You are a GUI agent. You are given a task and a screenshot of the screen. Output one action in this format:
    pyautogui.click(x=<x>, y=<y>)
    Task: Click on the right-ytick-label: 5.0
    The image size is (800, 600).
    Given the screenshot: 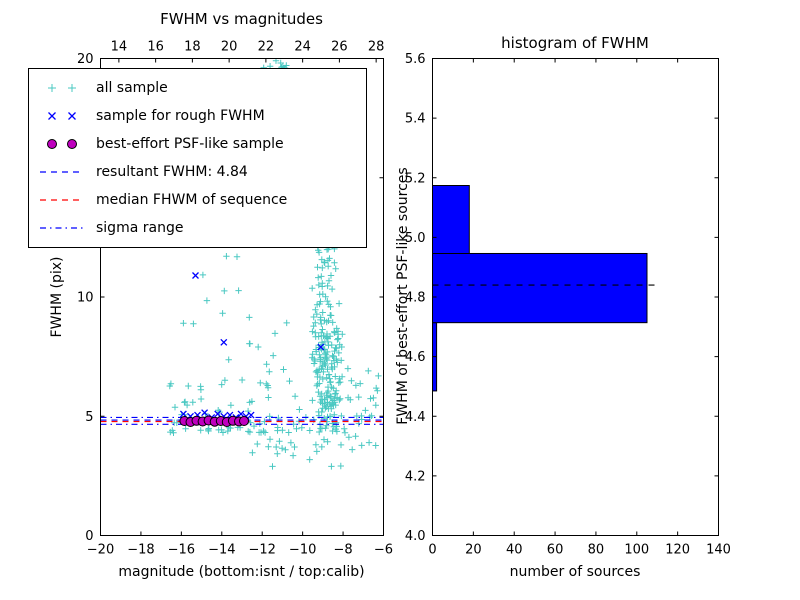 What is the action you would take?
    pyautogui.click(x=415, y=238)
    